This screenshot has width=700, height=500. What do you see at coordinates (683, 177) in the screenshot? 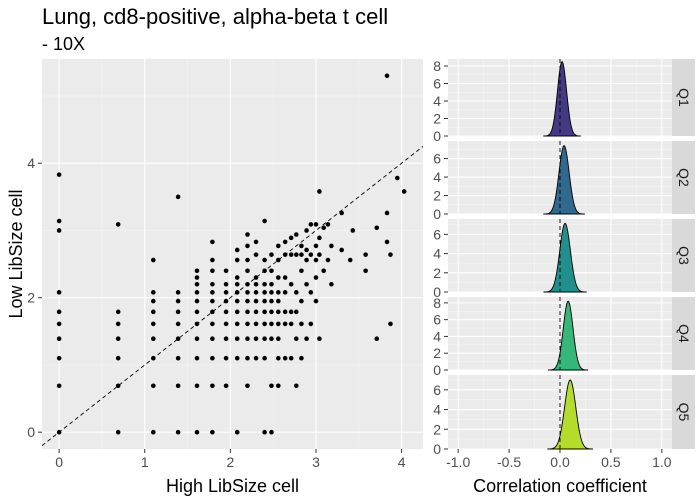
I see `facet-strip` at bounding box center [683, 177].